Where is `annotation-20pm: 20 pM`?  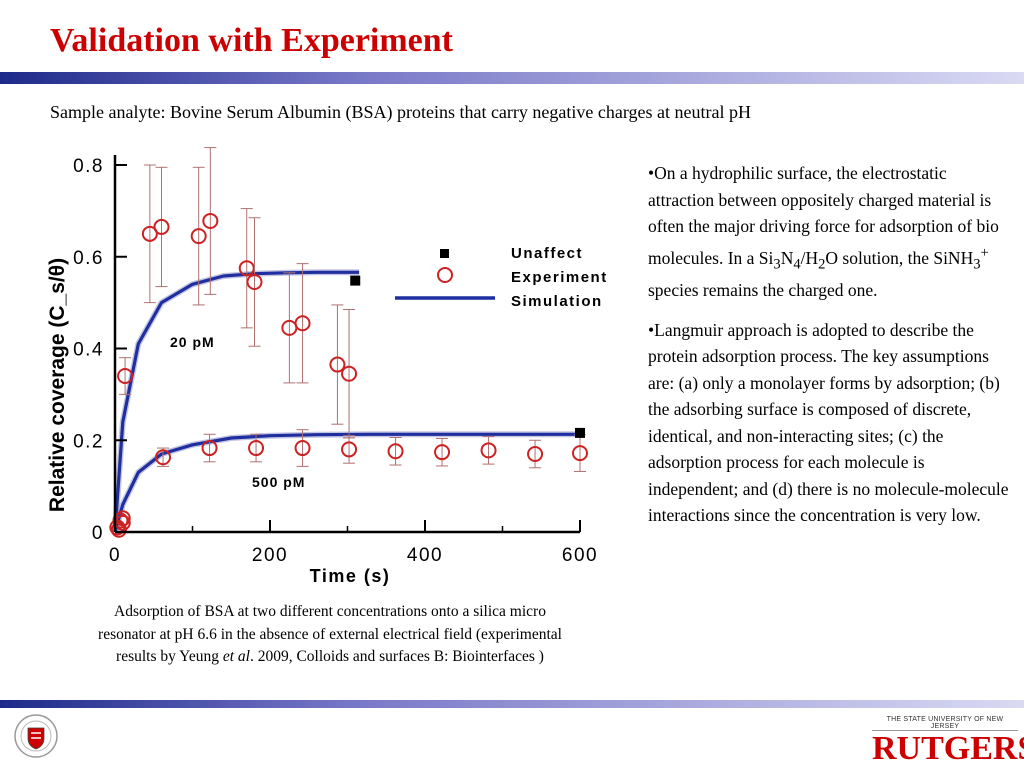 annotation-20pm: 20 pM is located at coordinates (192, 342).